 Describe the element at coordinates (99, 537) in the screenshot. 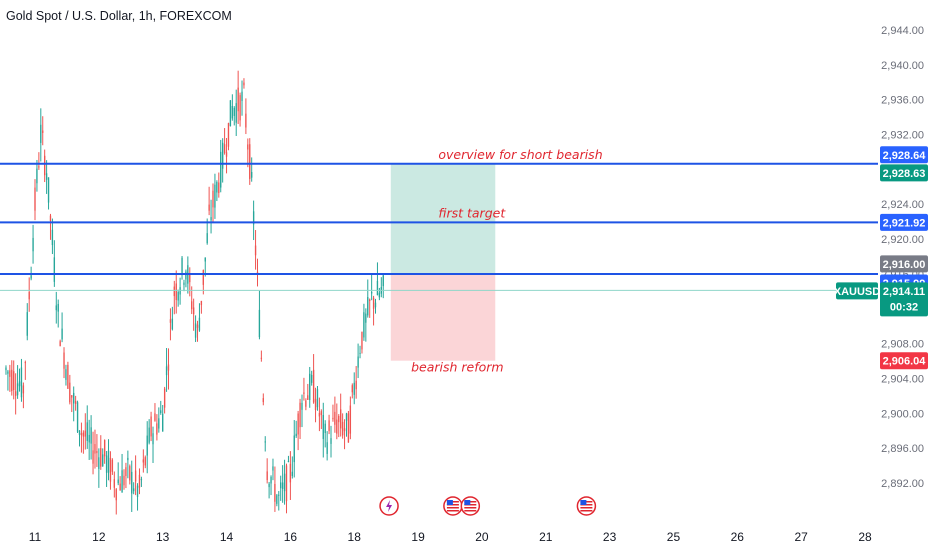

I see `x-tick-label: 12` at that location.